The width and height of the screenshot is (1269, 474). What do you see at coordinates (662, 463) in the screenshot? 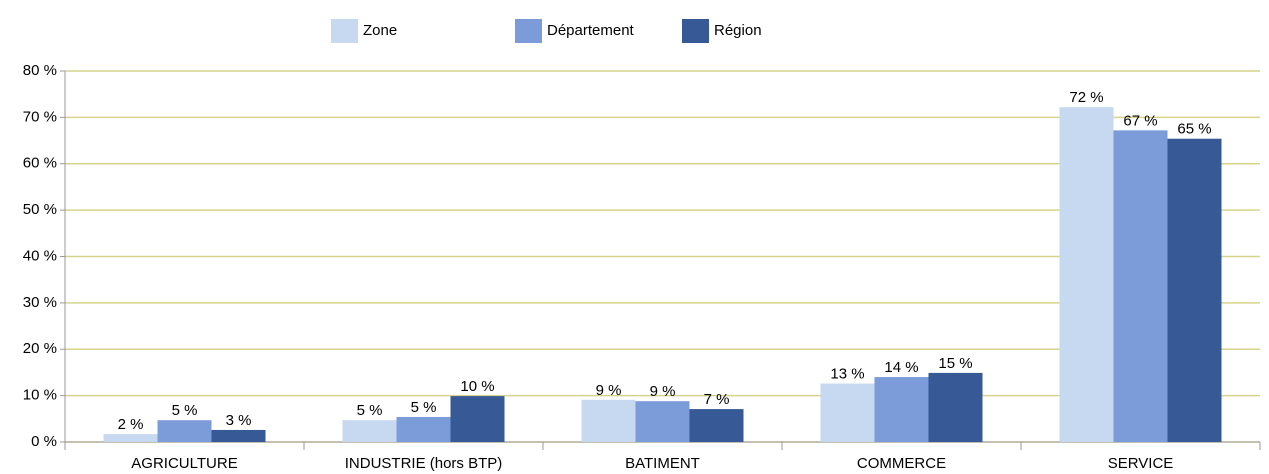
I see `x-tick-label: BATIMENT` at bounding box center [662, 463].